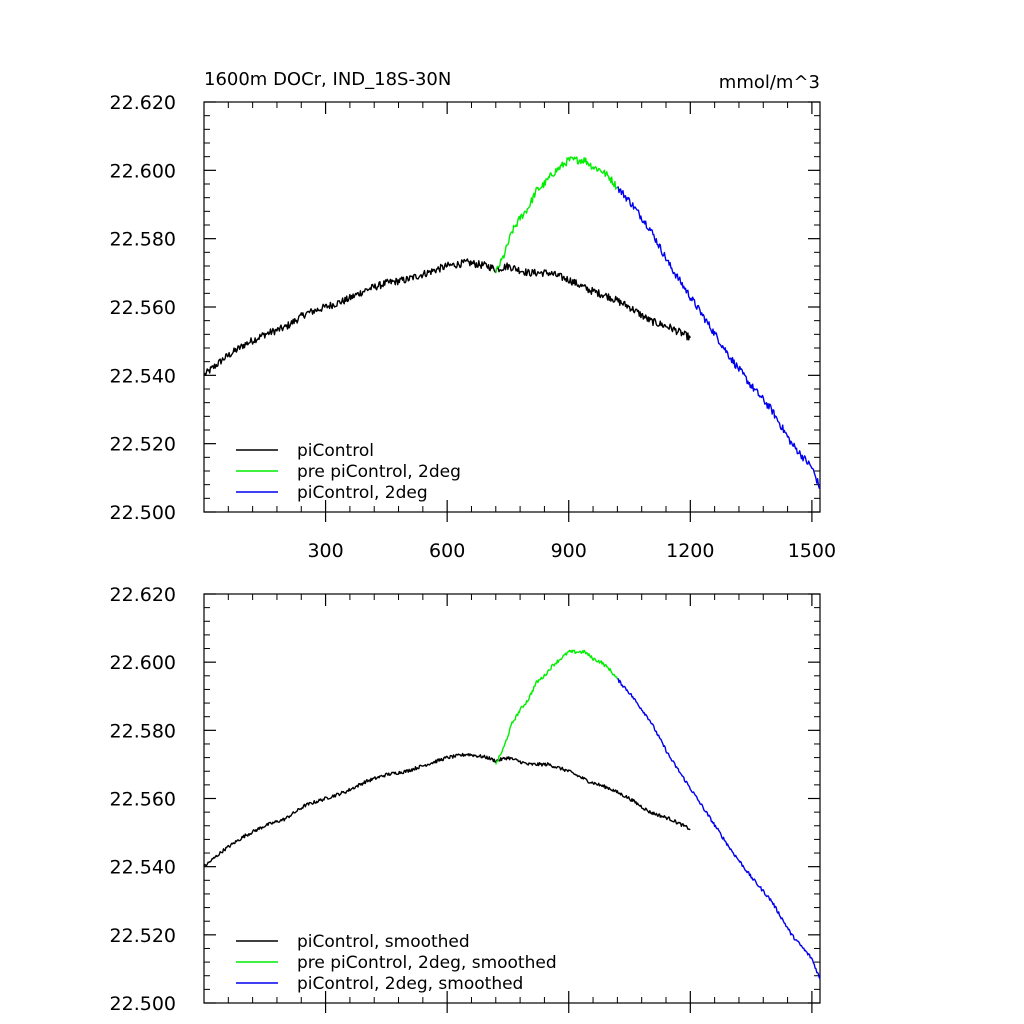 The image size is (1024, 1024). What do you see at coordinates (556, 214) in the screenshot?
I see `series-line-pre-picontrol-2deg` at bounding box center [556, 214].